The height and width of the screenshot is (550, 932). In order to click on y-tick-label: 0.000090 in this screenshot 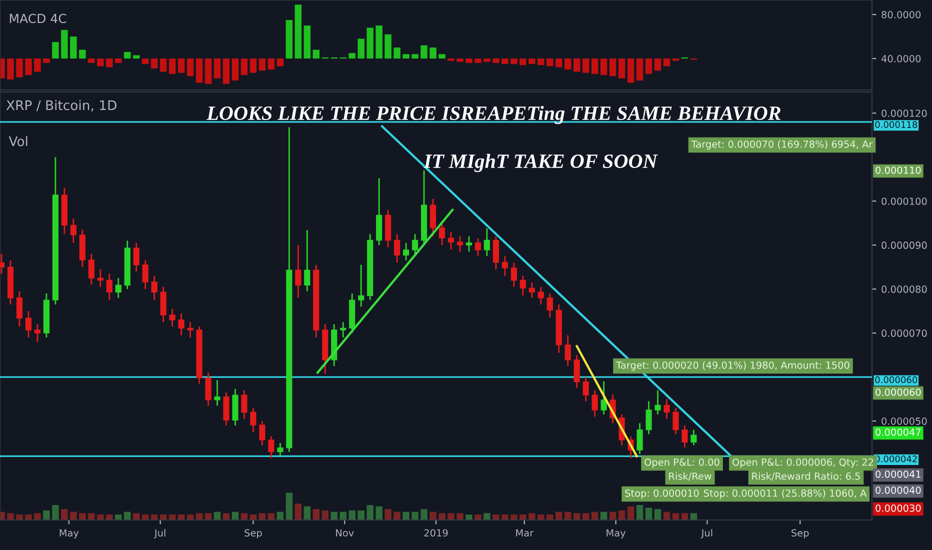, I will do `click(904, 245)`.